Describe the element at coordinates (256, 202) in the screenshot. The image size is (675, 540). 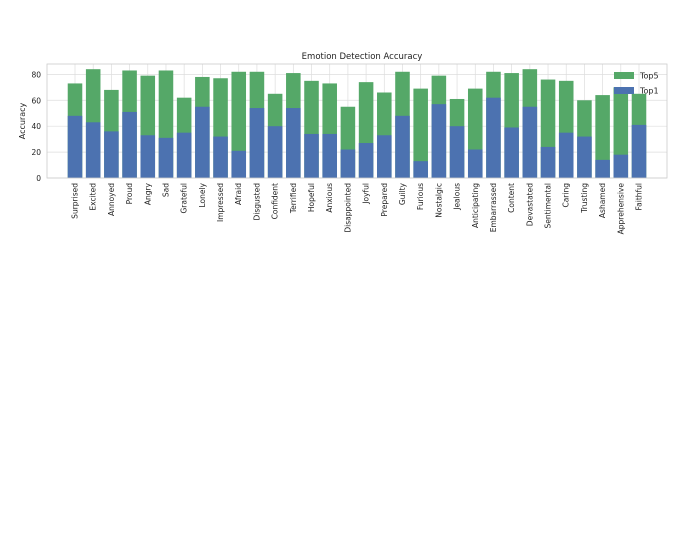
I see `x-tick-label: Disgusted` at that location.